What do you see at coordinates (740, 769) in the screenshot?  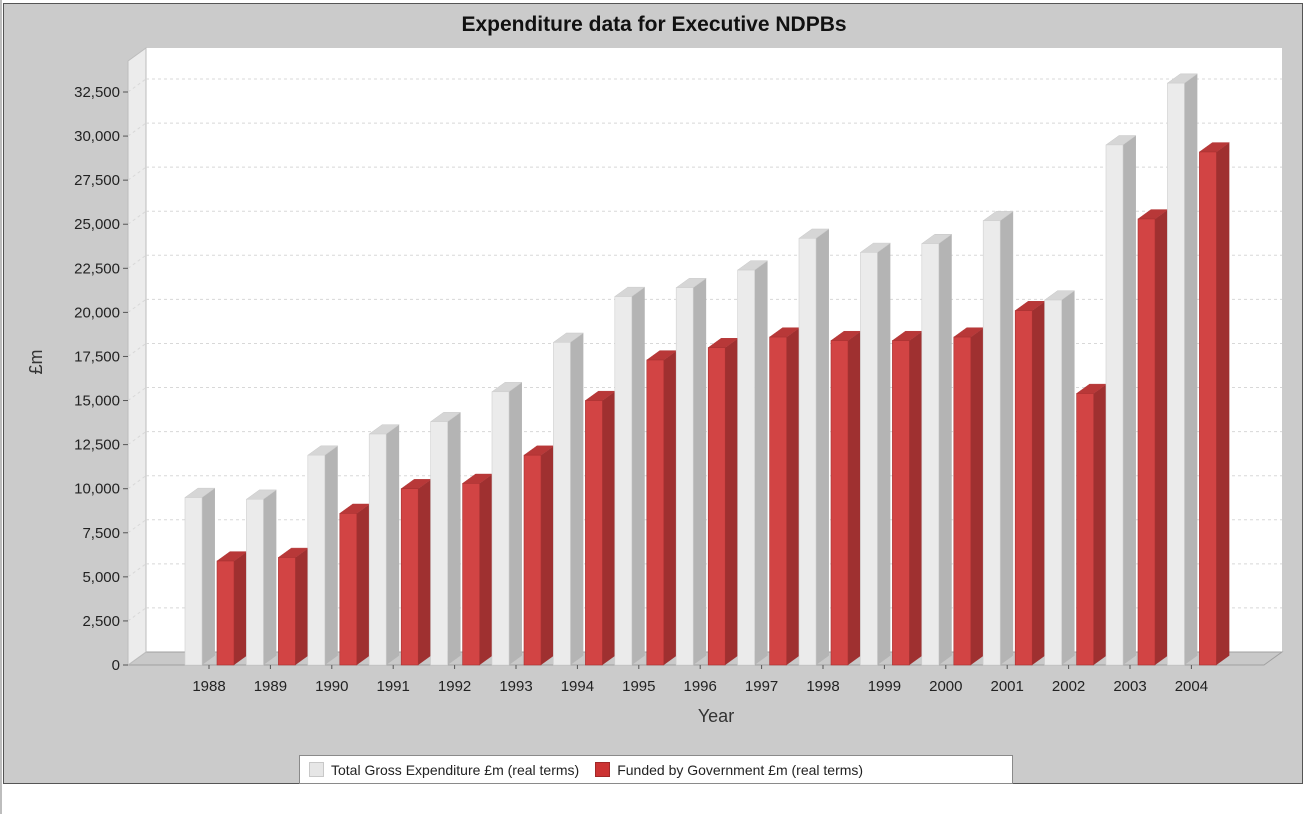 I see `legend-label-funded-by-government: Funded by Government £m (real terms)` at bounding box center [740, 769].